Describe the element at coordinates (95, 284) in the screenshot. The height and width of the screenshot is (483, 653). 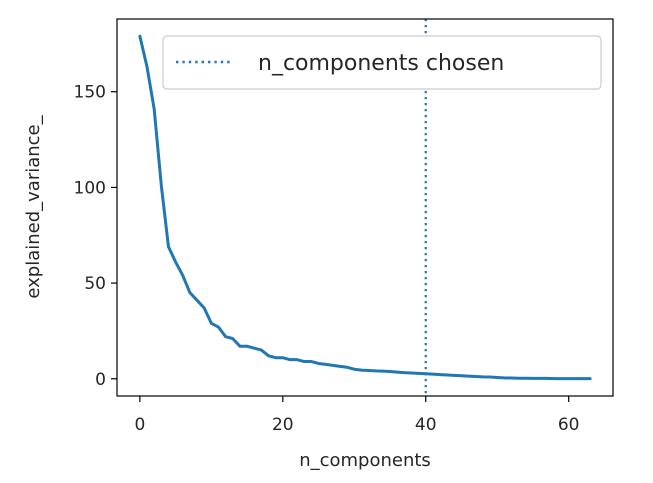
I see `y-tick-label: 50` at that location.